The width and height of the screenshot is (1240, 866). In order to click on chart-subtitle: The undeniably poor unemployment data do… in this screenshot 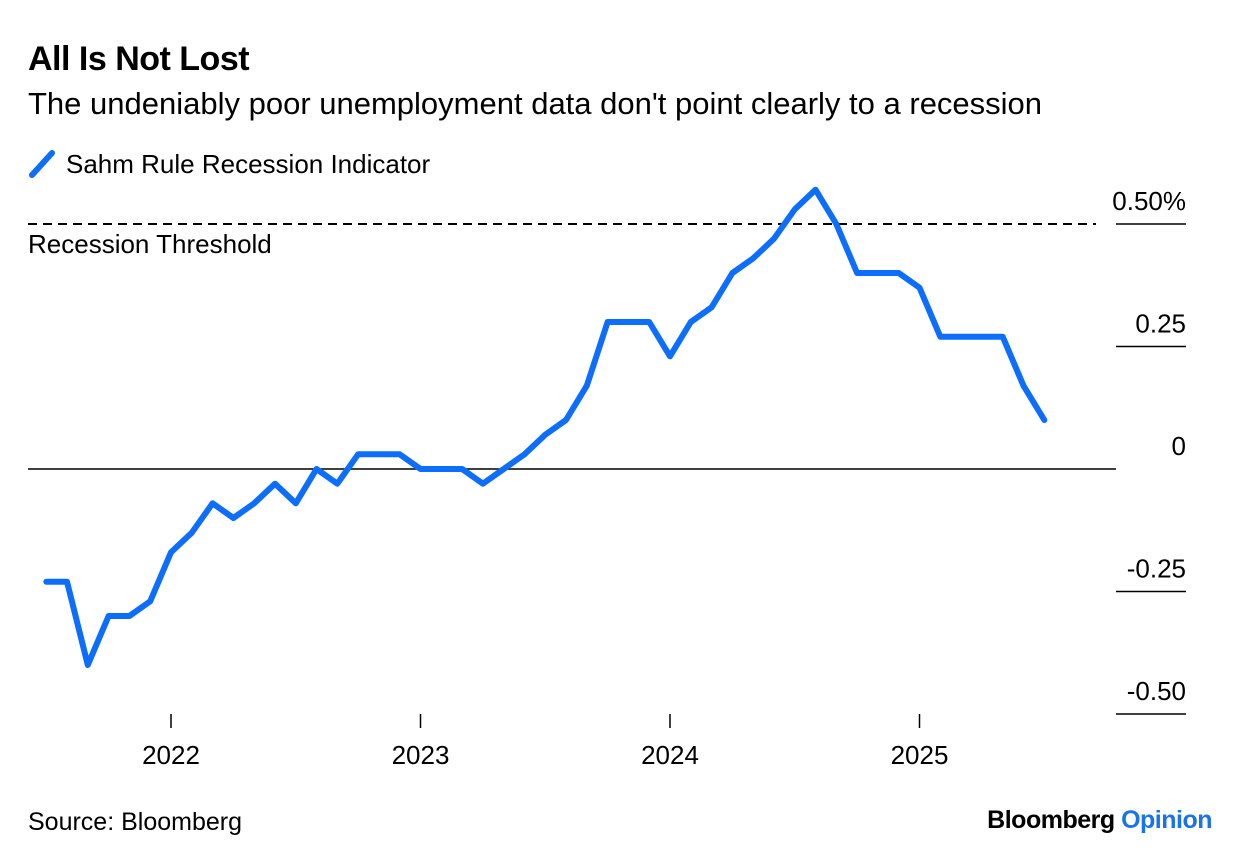, I will do `click(535, 103)`.